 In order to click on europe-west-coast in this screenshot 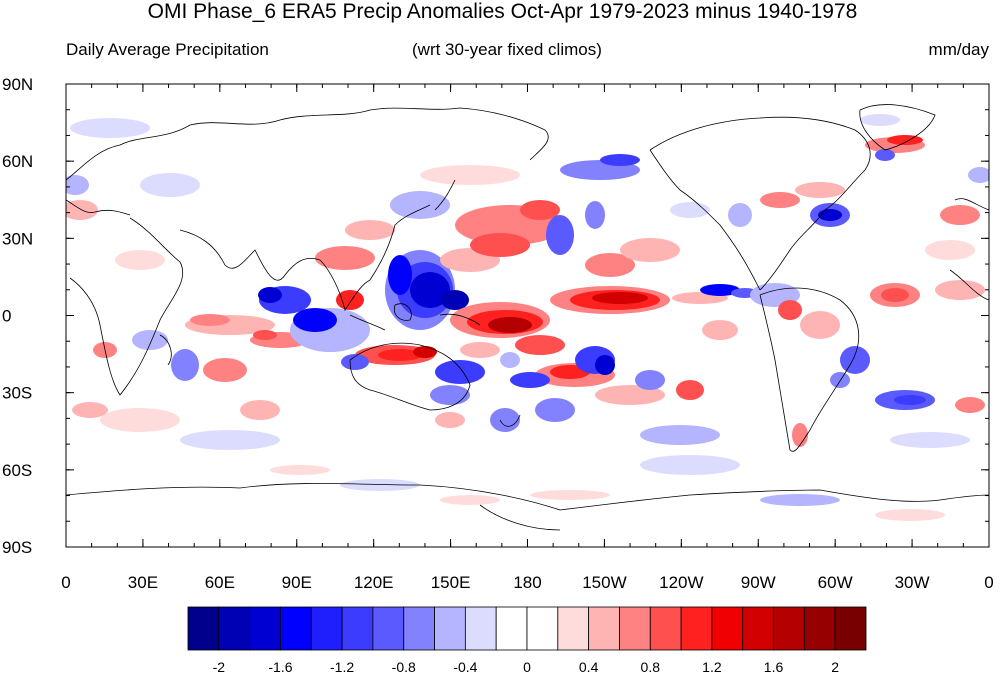, I will do `click(971, 204)`.